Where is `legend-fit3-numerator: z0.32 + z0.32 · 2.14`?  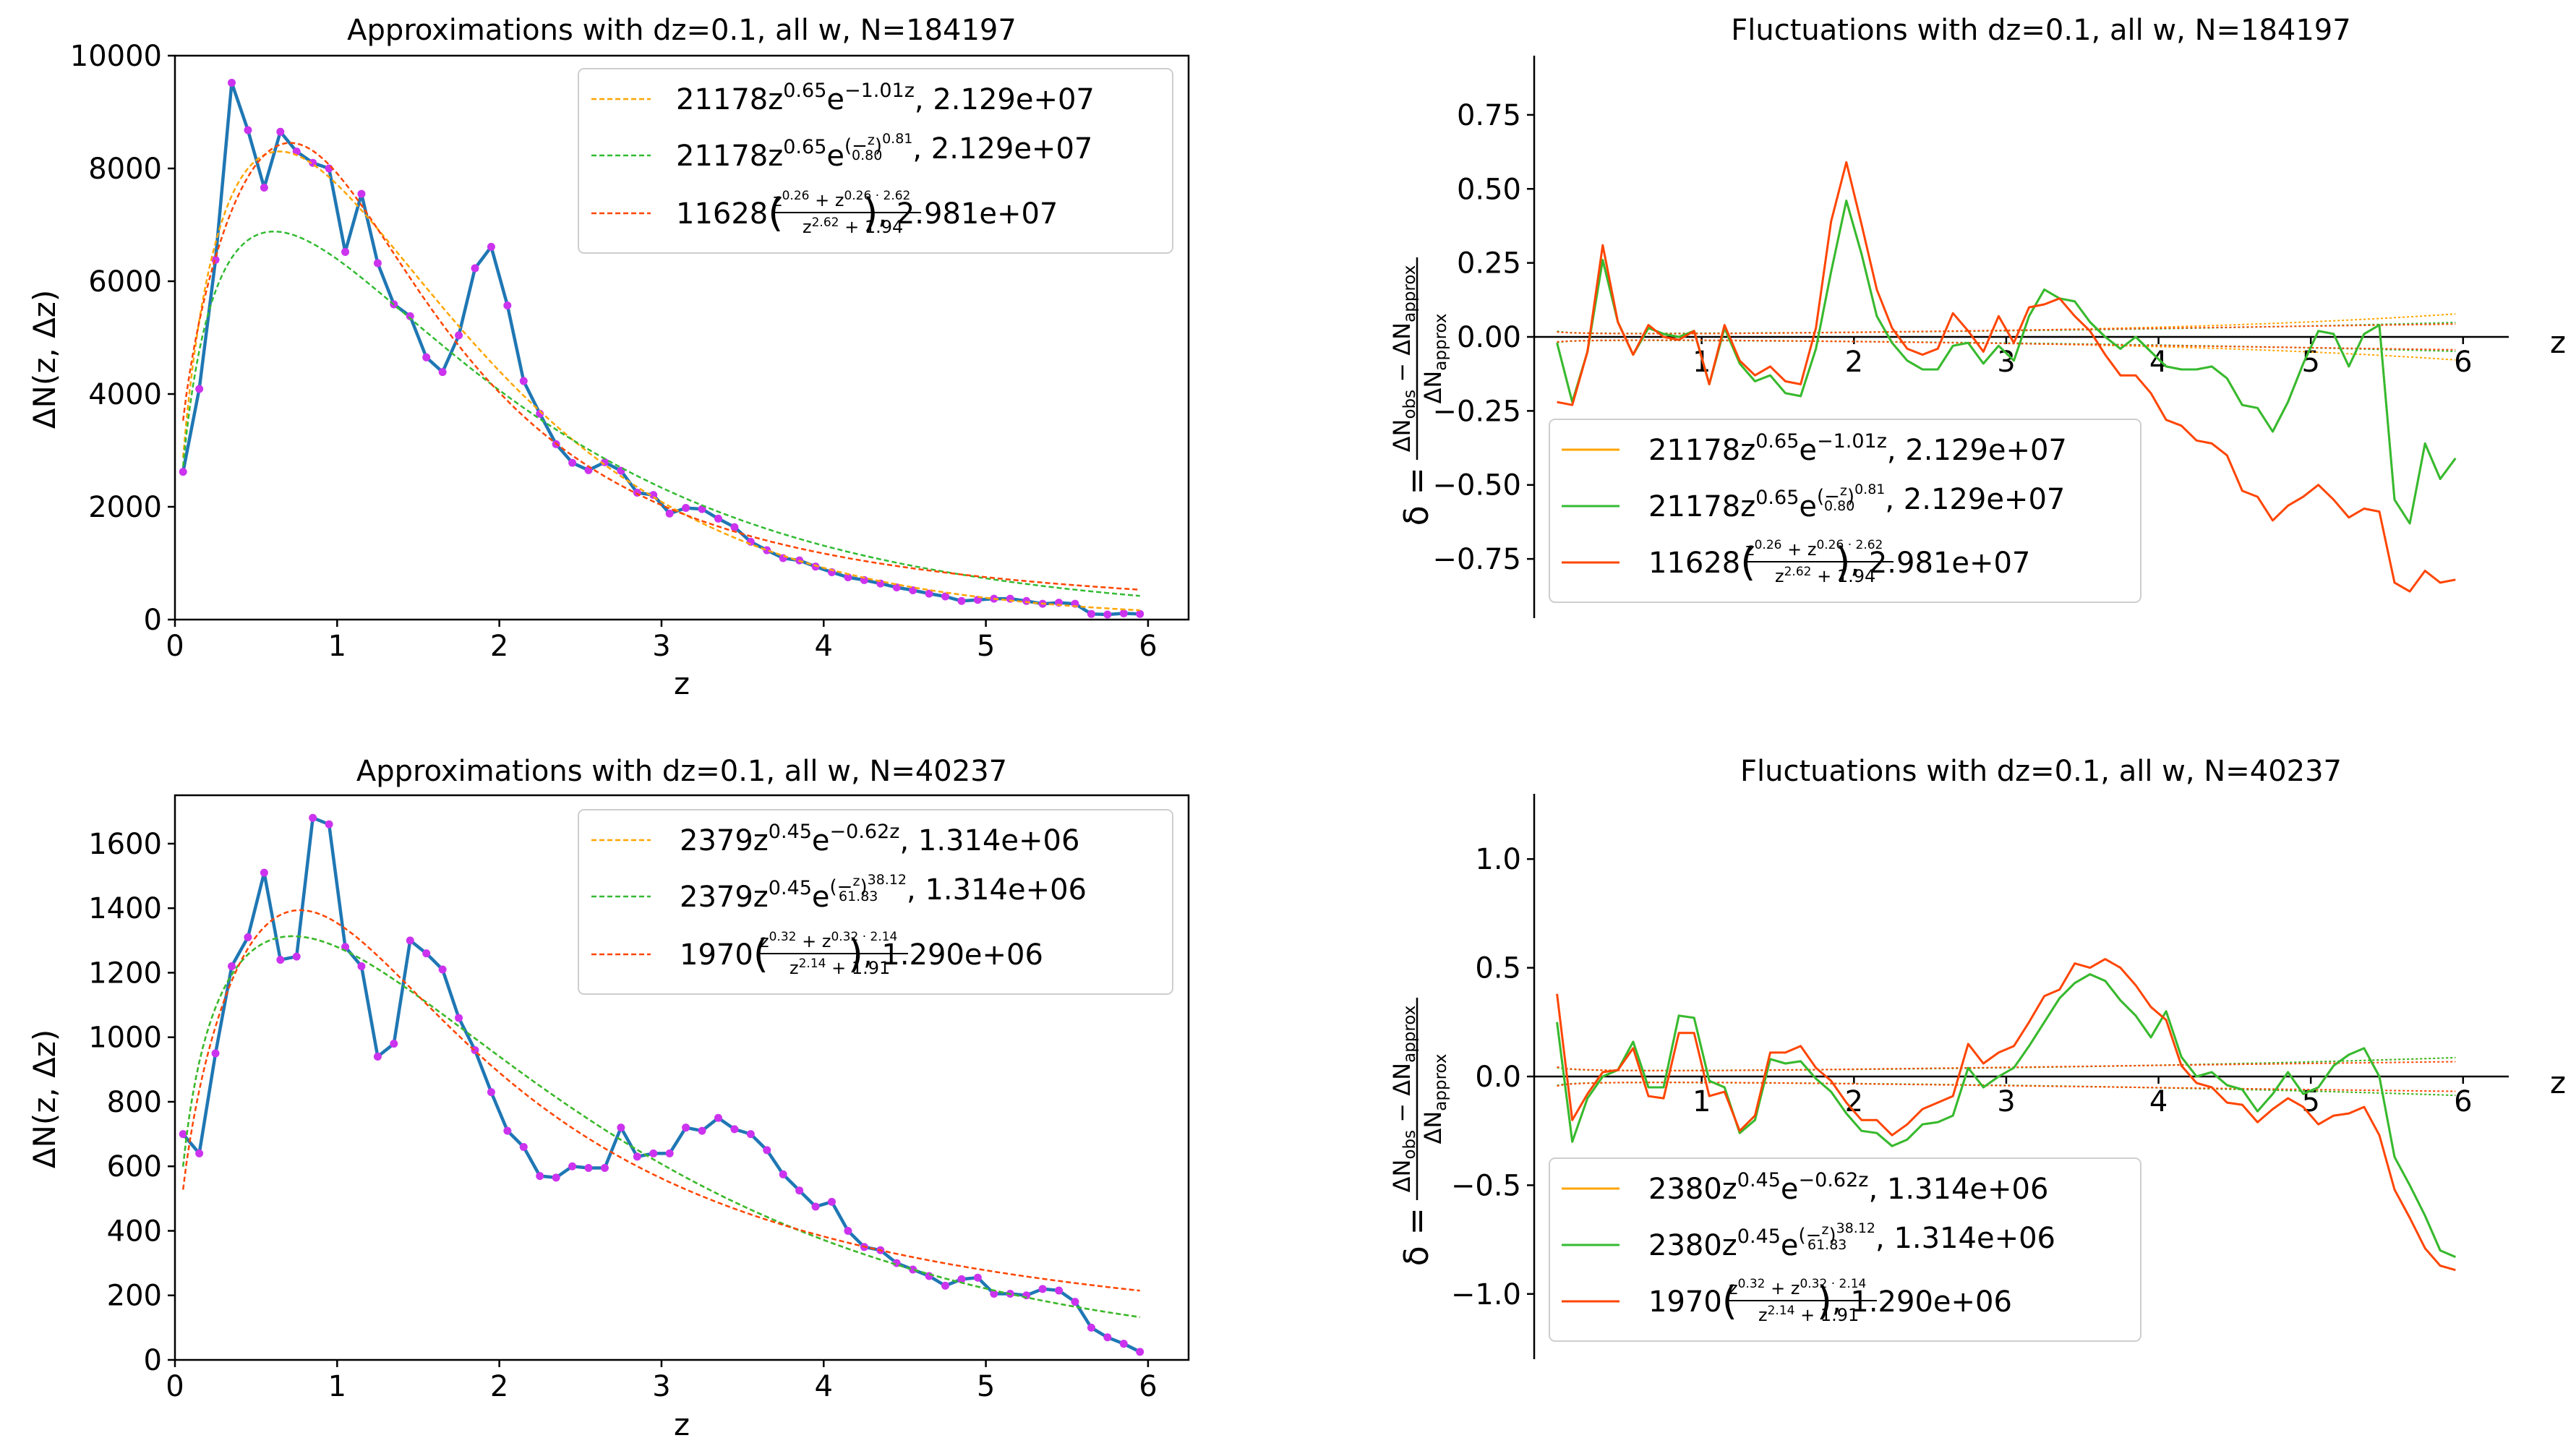 legend-fit3-numerator: z0.32 + z0.32 · 2.14 is located at coordinates (828, 941).